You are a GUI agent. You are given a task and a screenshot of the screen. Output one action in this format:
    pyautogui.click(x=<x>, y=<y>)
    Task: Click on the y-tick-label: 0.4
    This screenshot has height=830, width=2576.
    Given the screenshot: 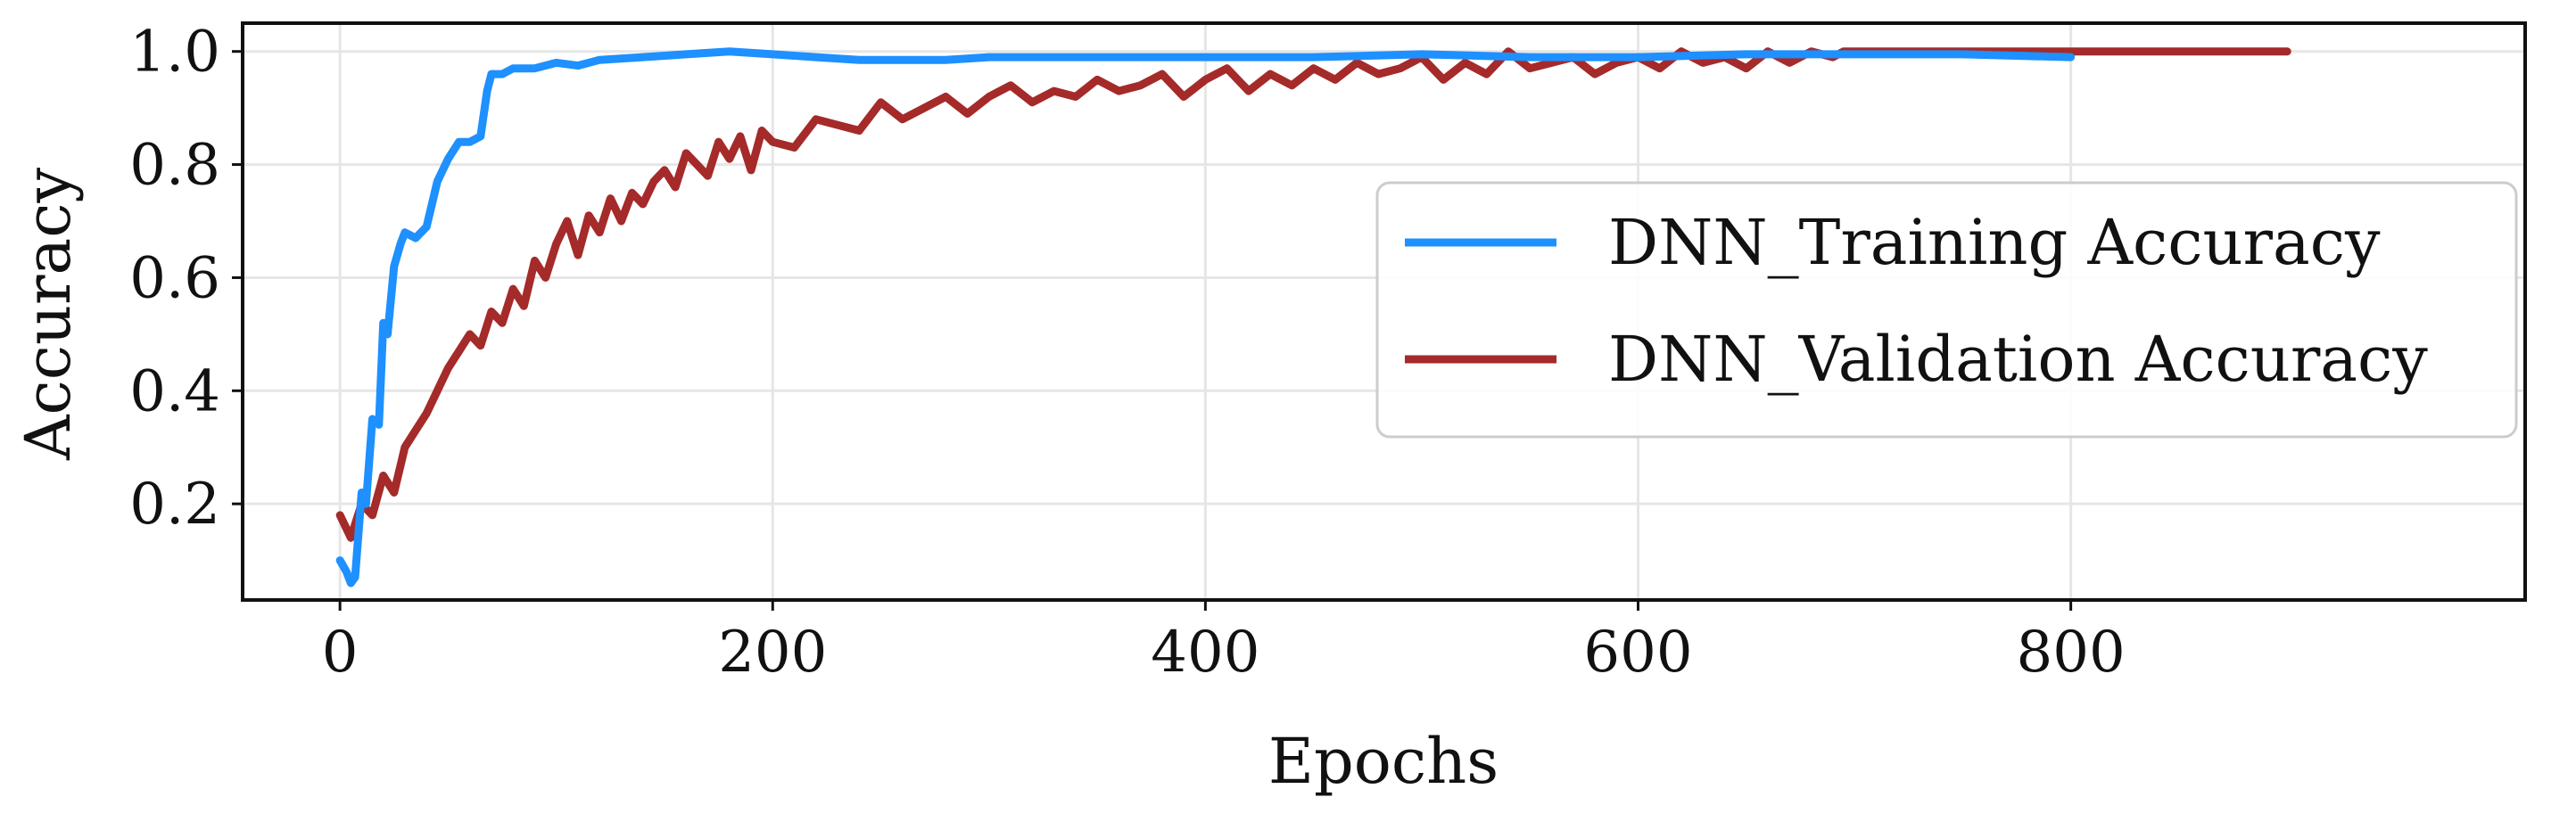 What is the action you would take?
    pyautogui.click(x=175, y=391)
    